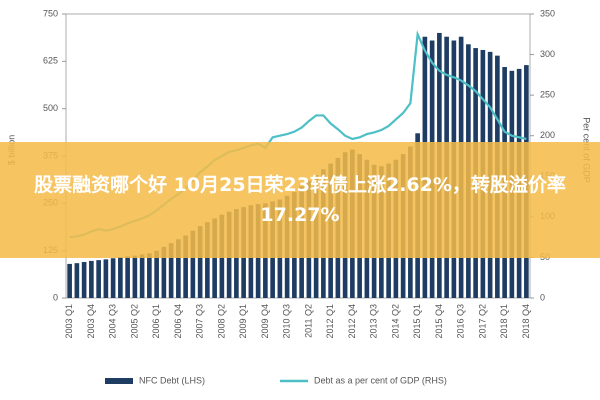 This screenshot has width=600, height=400. I want to click on x-tick-label: 2013 Q3, so click(374, 321).